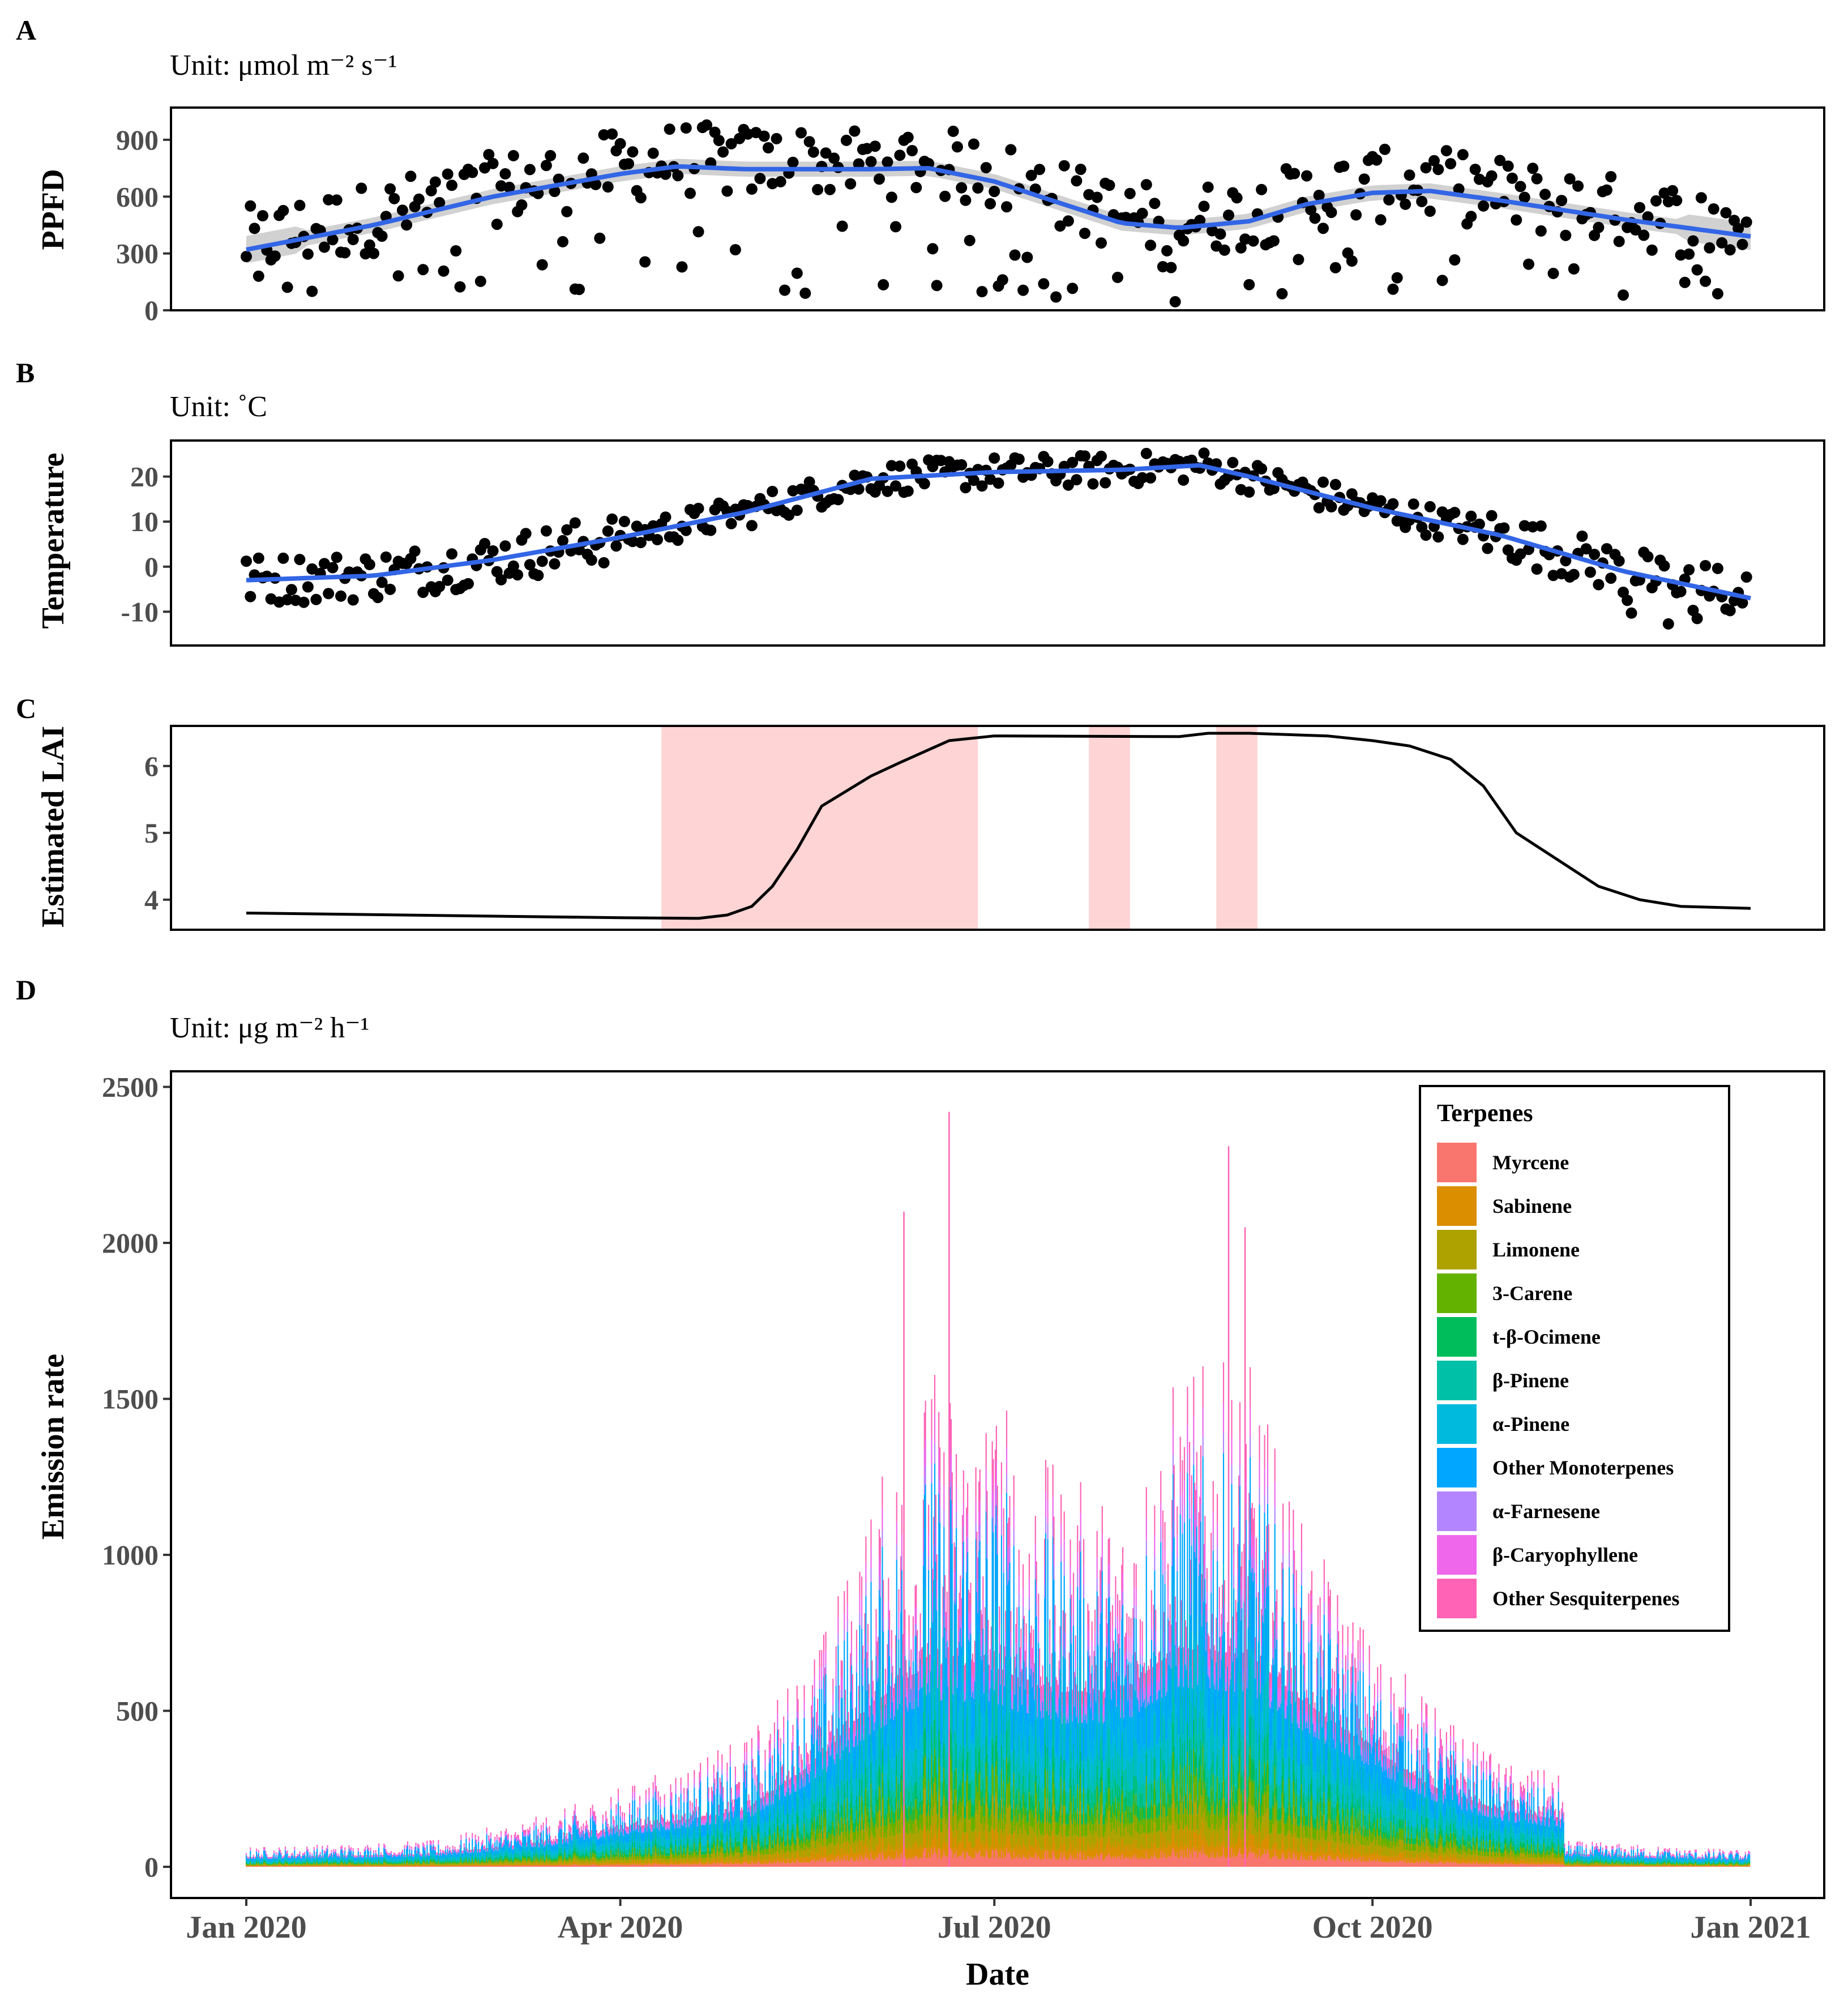 The width and height of the screenshot is (1848, 1992). I want to click on y-tick-label: 1500, so click(130, 1398).